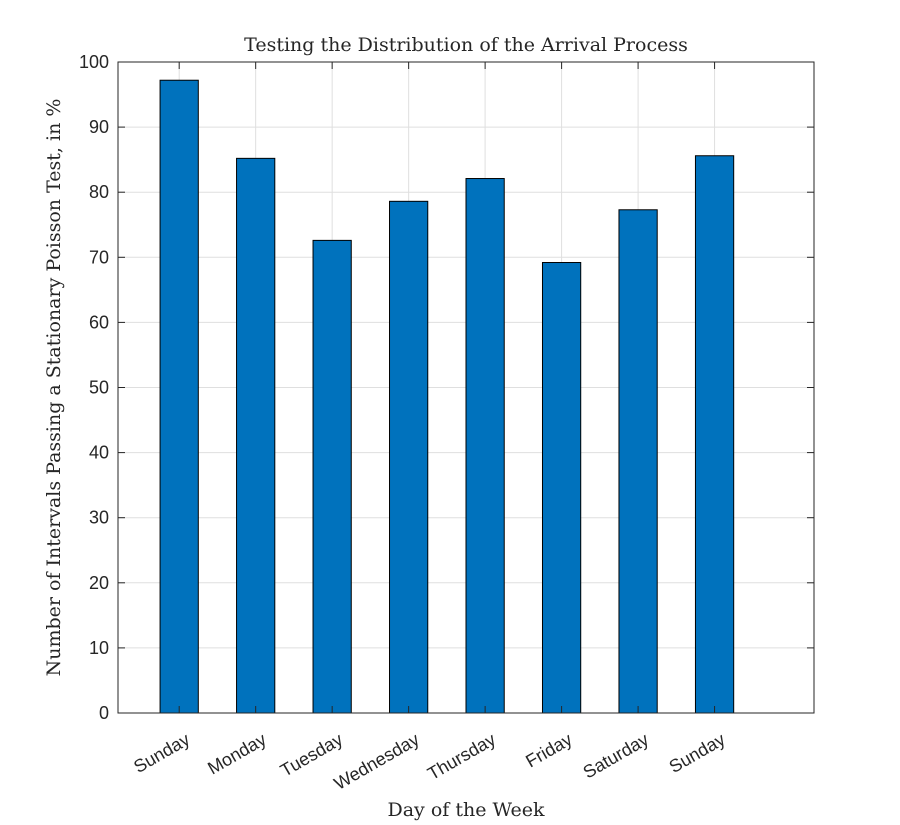  What do you see at coordinates (99, 388) in the screenshot?
I see `y-tick-label: 50` at bounding box center [99, 388].